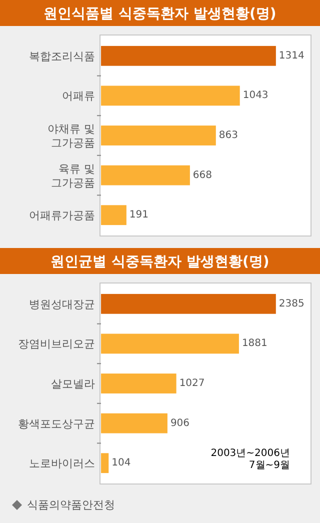  What do you see at coordinates (139, 215) in the screenshot?
I see `data-label: 191` at bounding box center [139, 215].